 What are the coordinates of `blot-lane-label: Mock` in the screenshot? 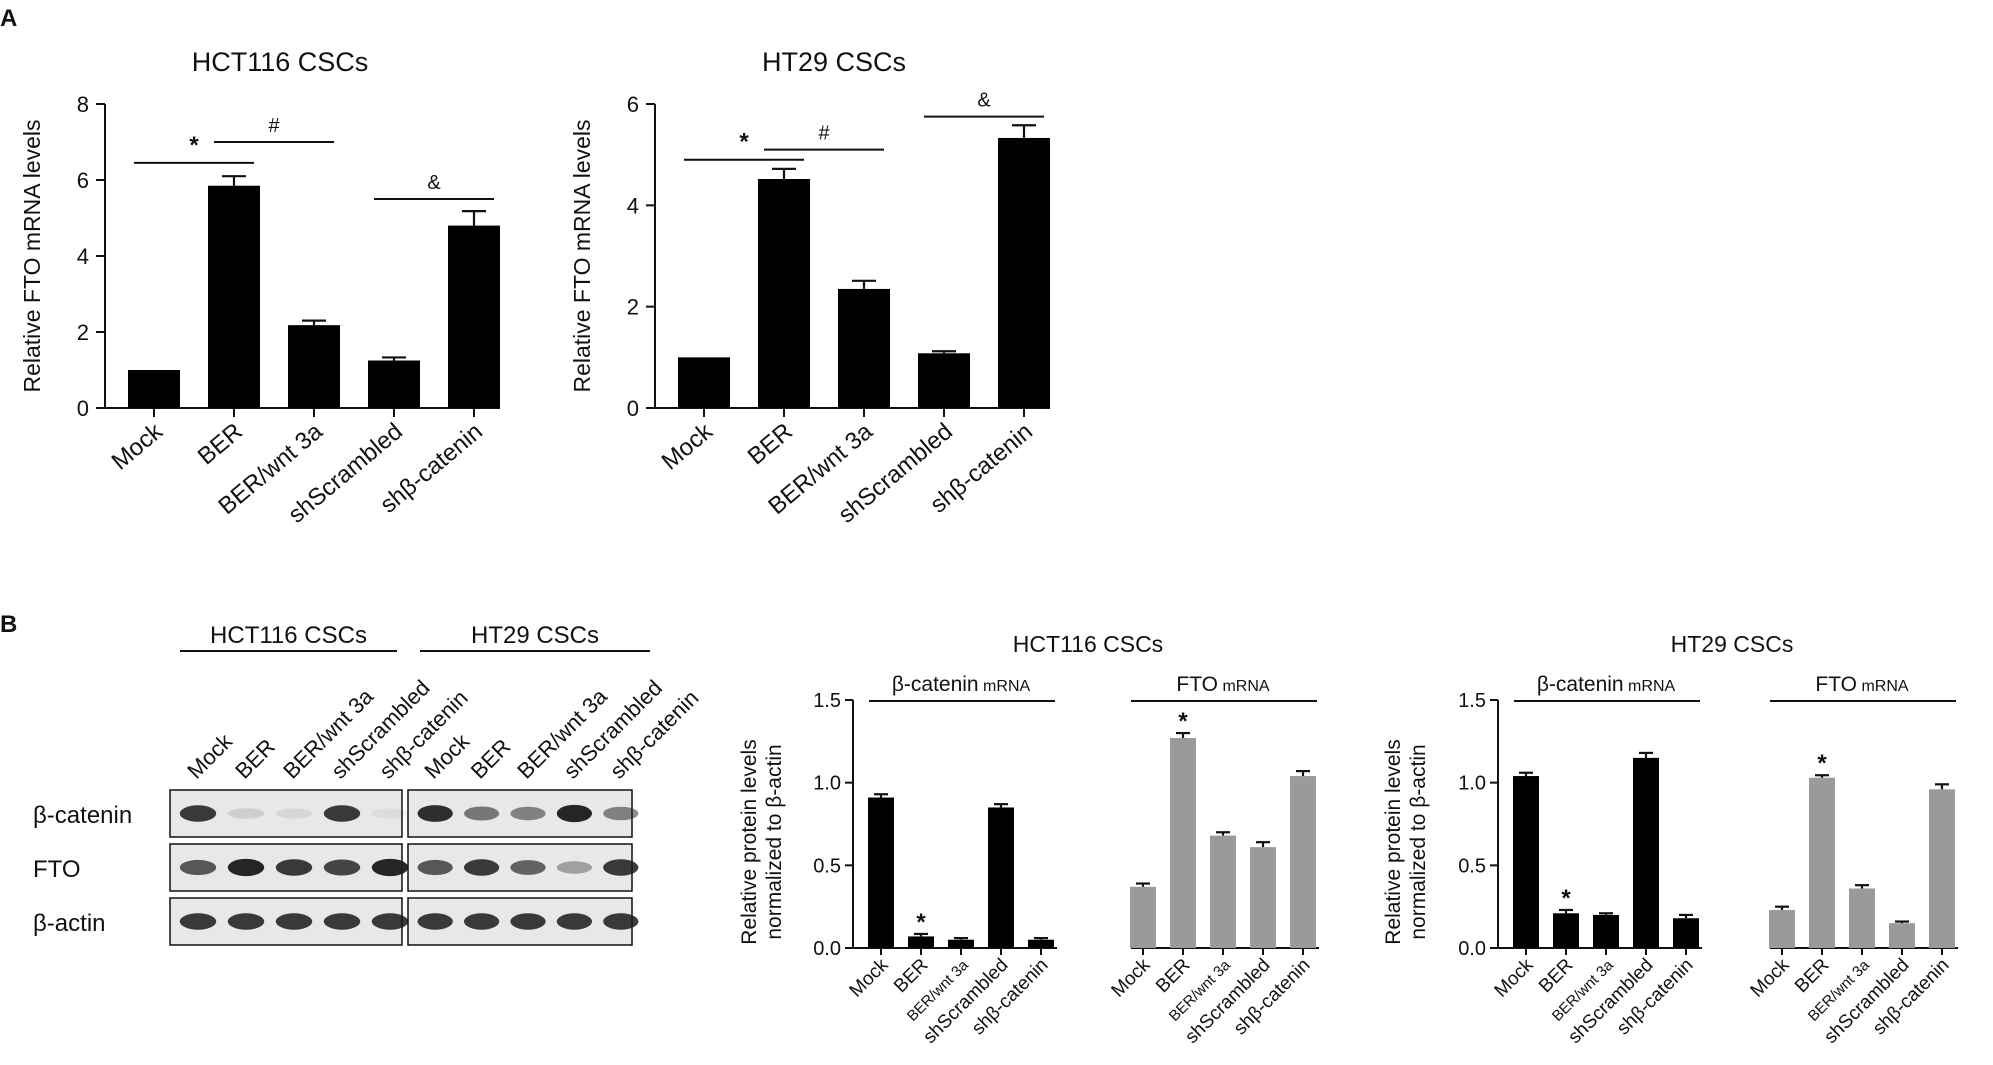 It's located at (210, 756).